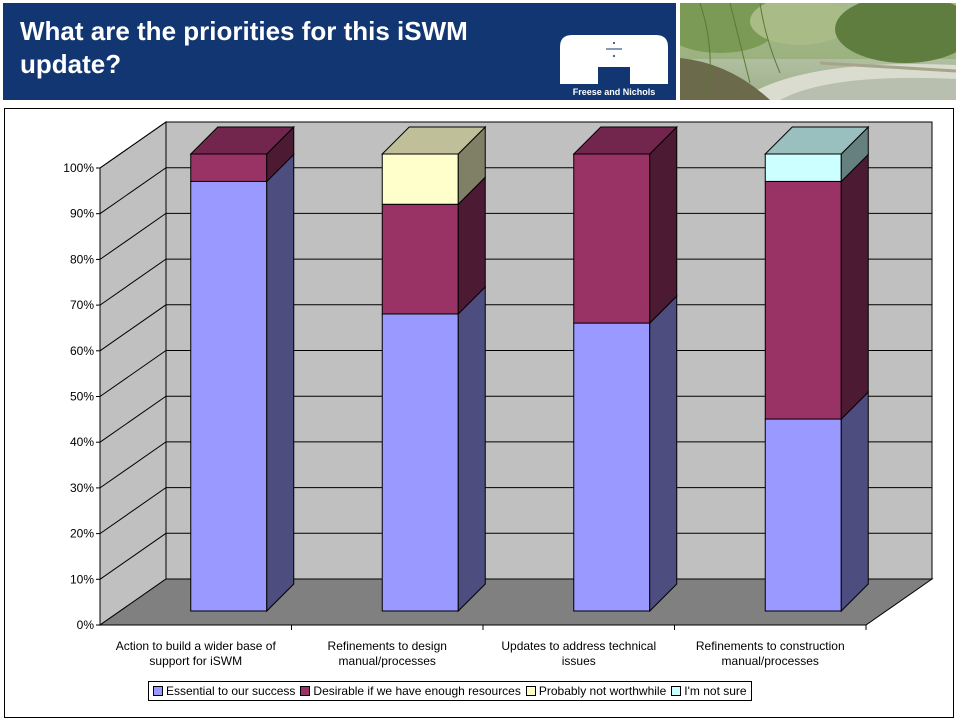 This screenshot has height=723, width=959. I want to click on x-category-label: issues, so click(579, 661).